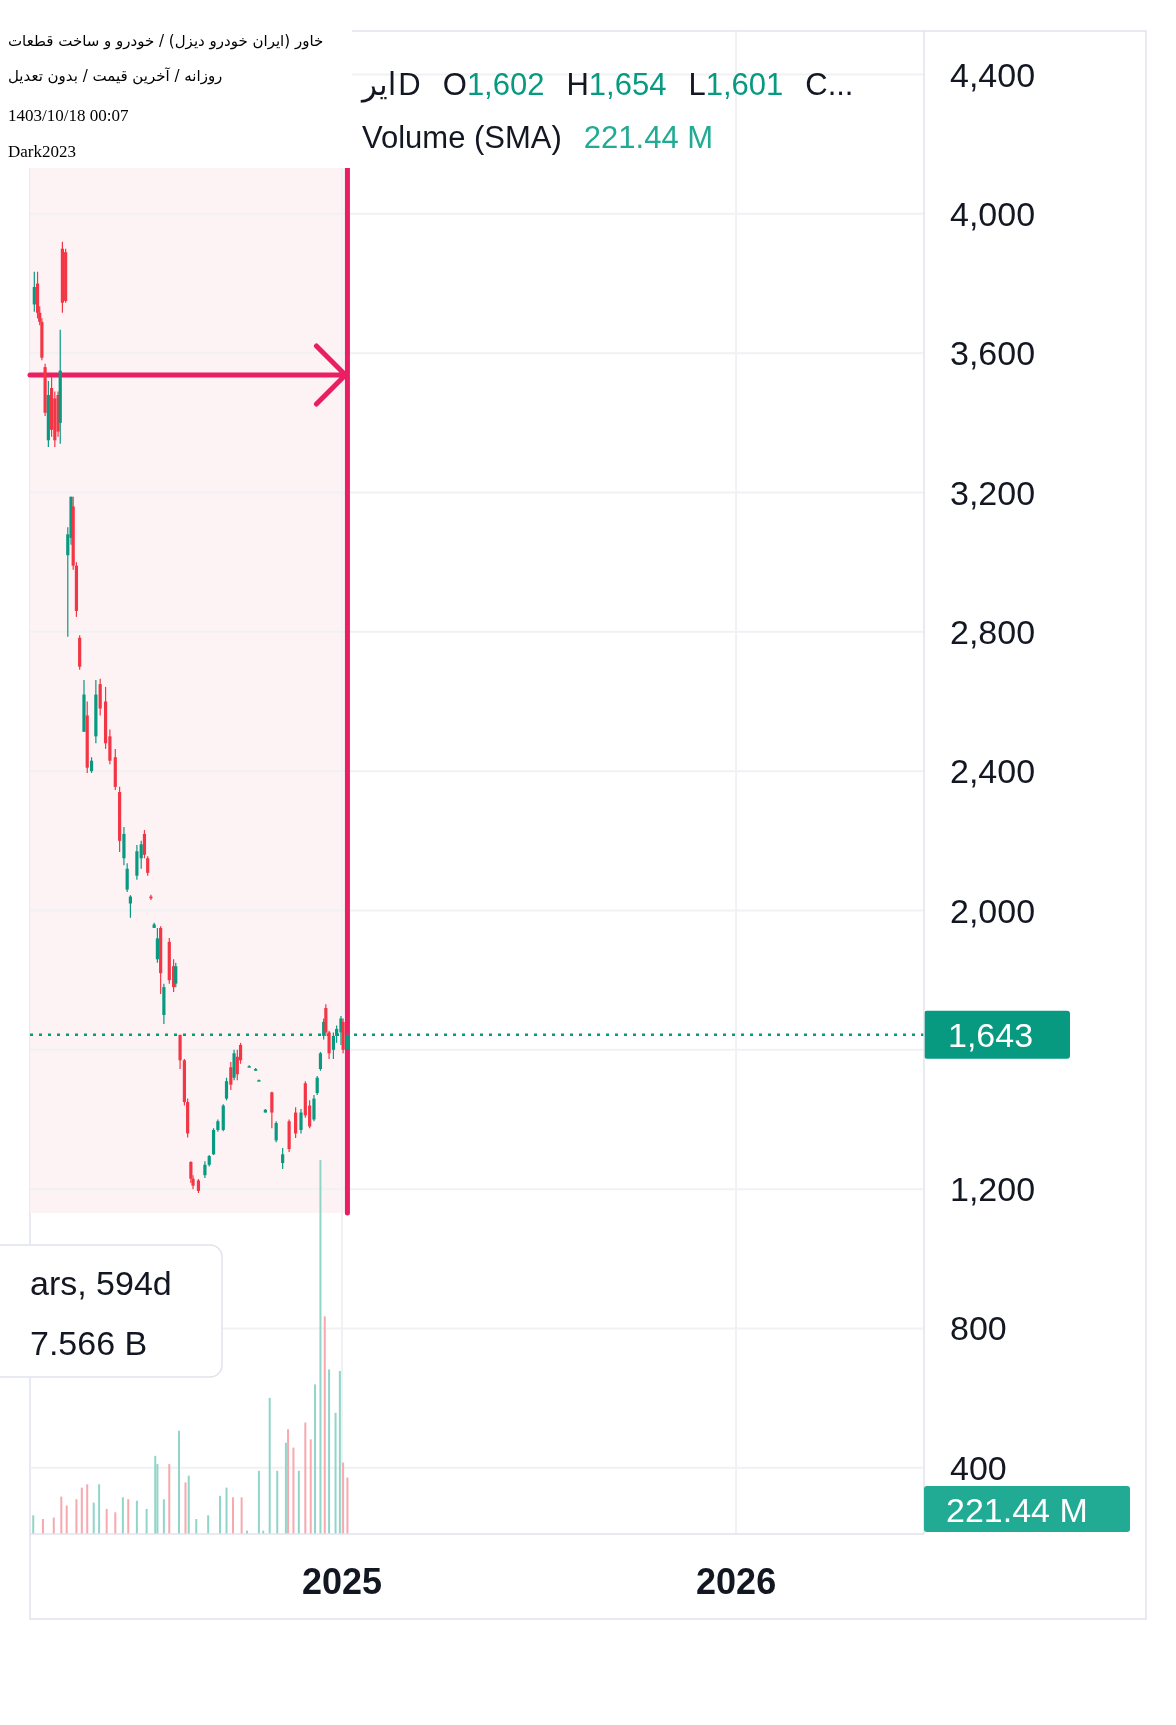  What do you see at coordinates (493, 84) in the screenshot?
I see `annotation: O1,602` at bounding box center [493, 84].